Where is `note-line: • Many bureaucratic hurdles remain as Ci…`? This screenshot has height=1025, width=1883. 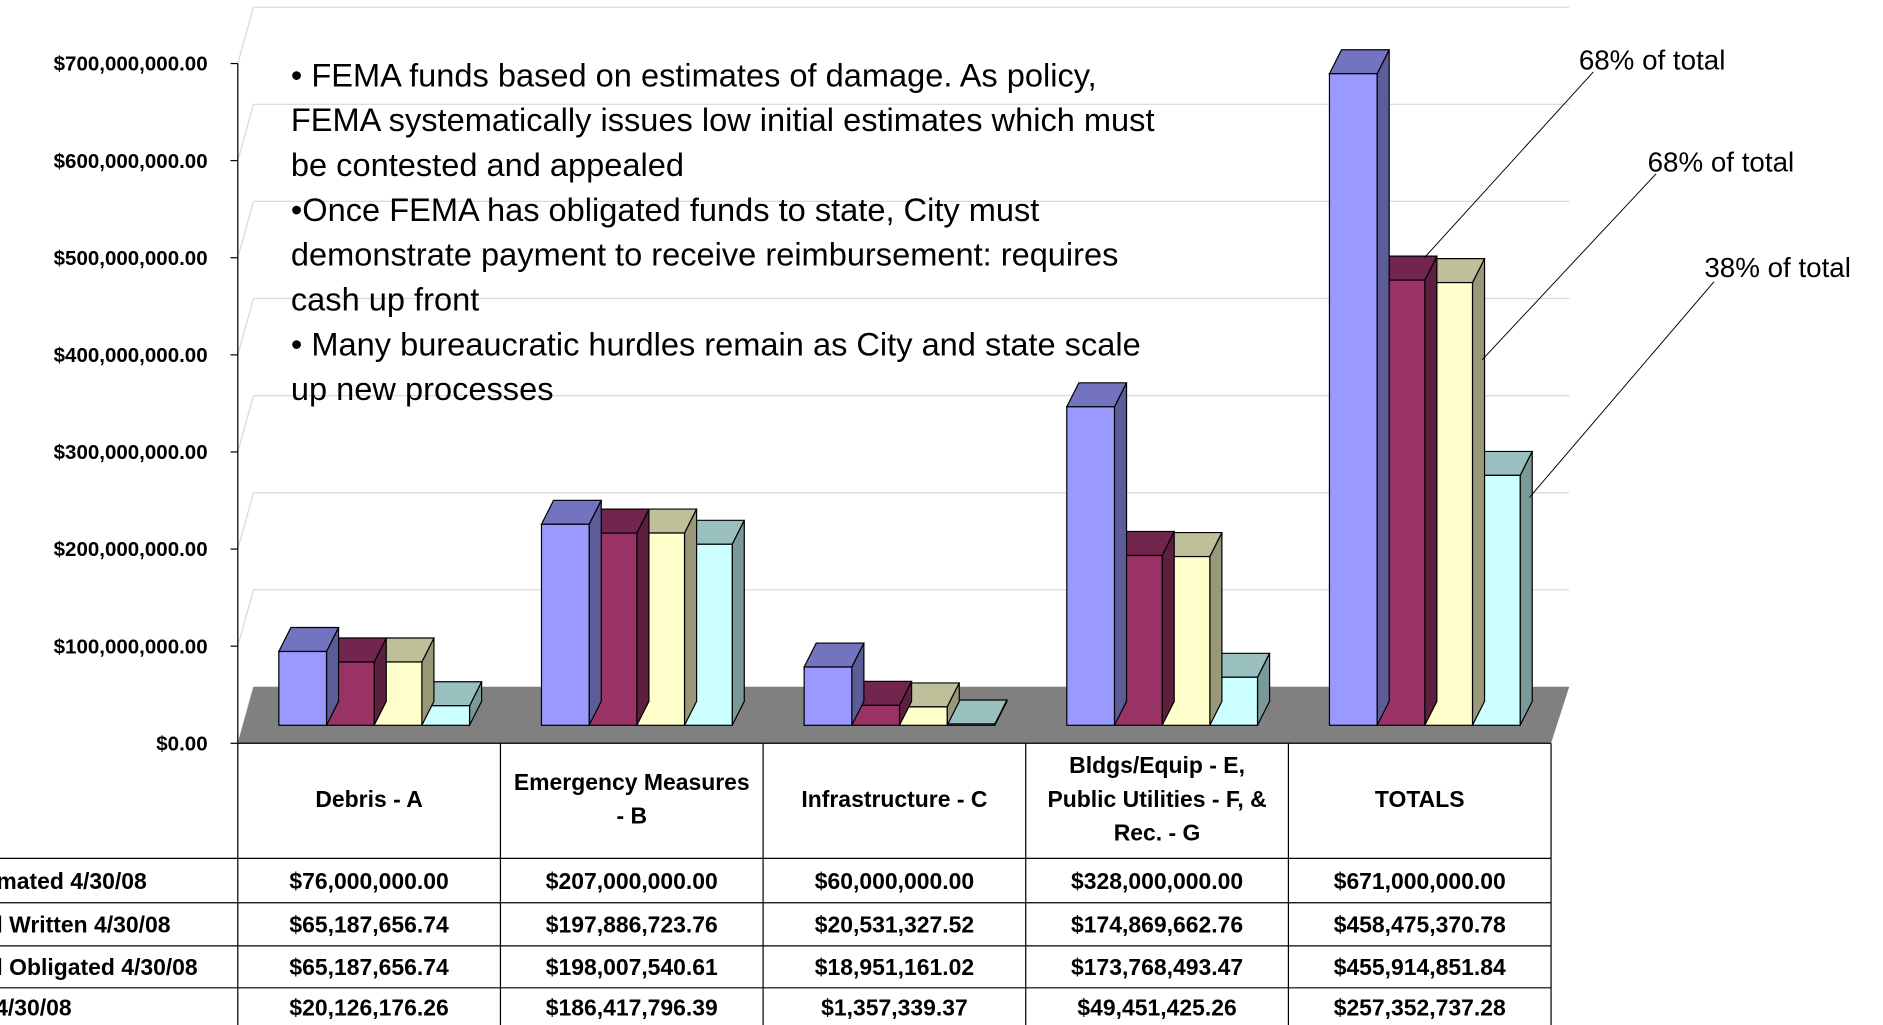 note-line: • Many bureaucratic hurdles remain as Ci… is located at coordinates (716, 344).